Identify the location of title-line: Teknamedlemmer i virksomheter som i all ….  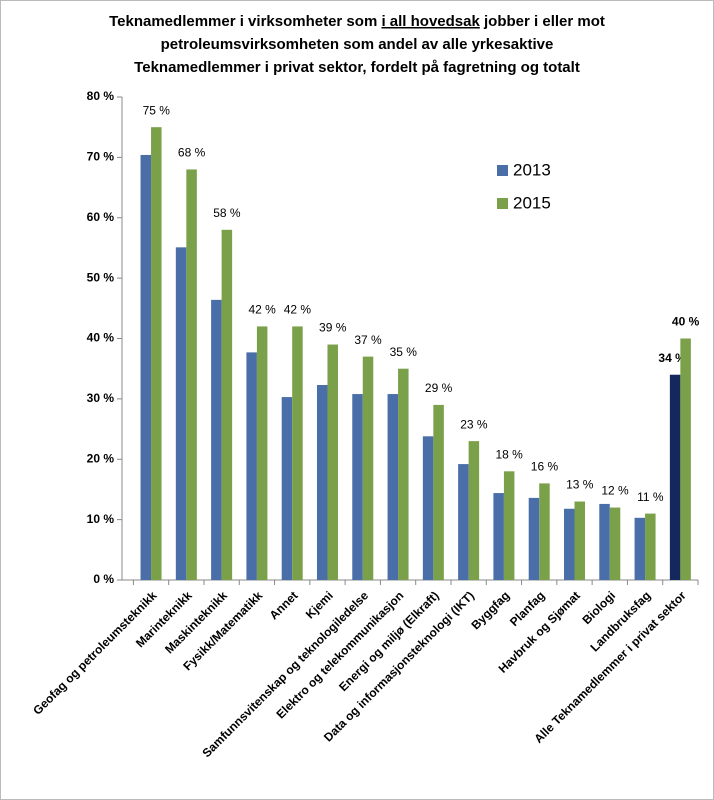
(357, 21).